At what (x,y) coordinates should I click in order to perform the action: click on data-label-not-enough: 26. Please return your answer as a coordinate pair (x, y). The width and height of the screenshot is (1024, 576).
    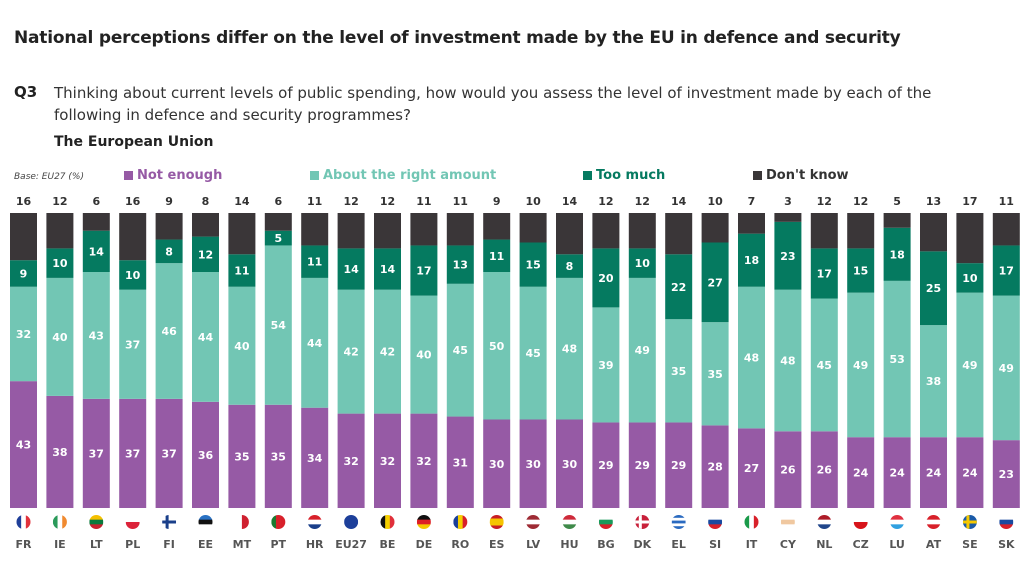
    Looking at the image, I should click on (825, 470).